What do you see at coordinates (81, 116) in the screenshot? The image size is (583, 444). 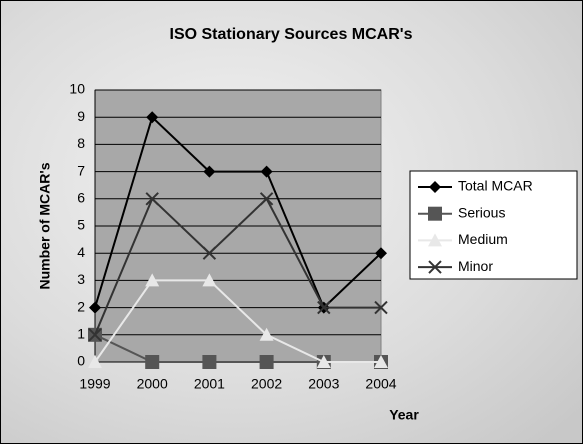 I see `y-tick-label: 9` at bounding box center [81, 116].